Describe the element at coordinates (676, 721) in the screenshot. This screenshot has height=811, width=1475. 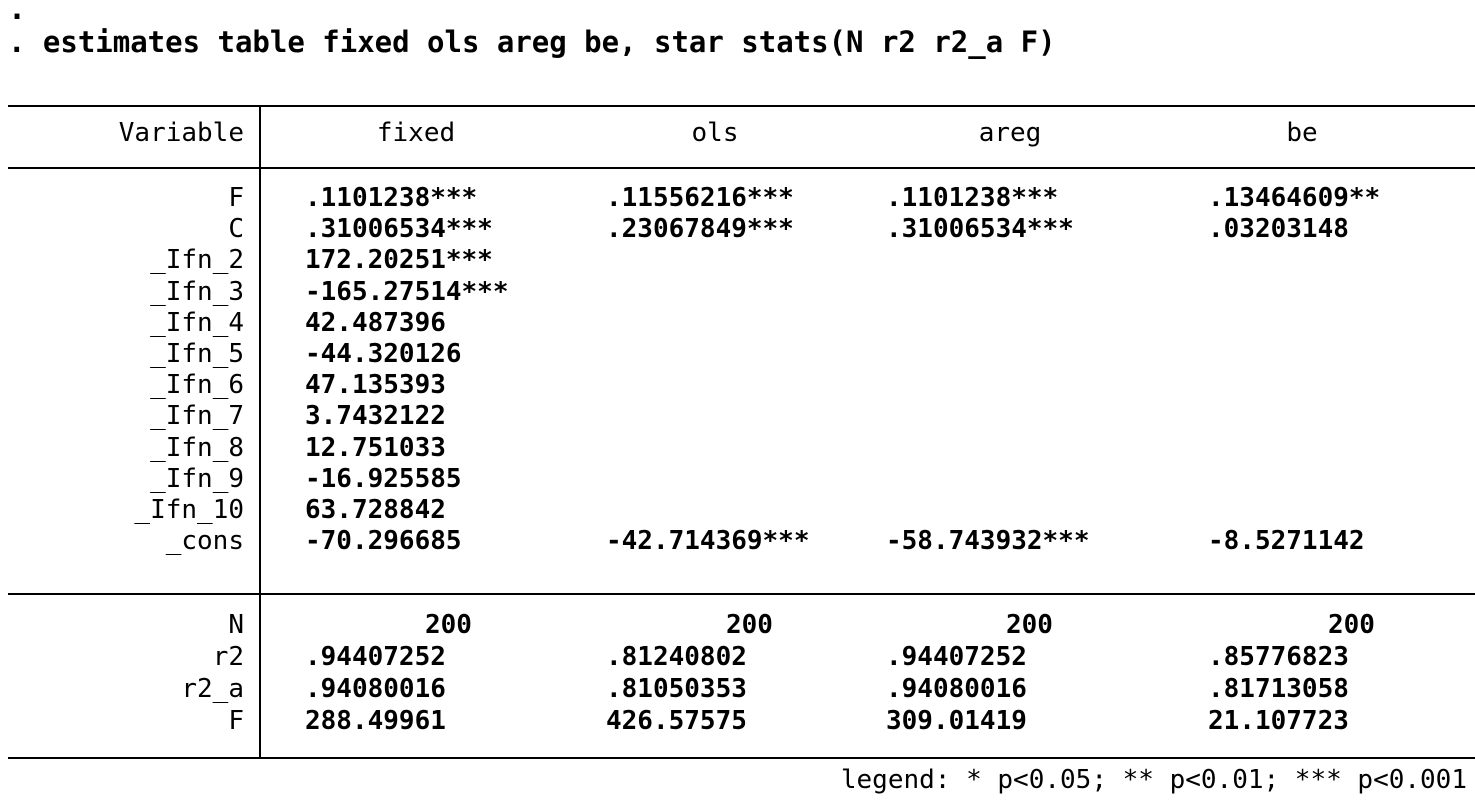
I see `stat-cell: 426.57575` at that location.